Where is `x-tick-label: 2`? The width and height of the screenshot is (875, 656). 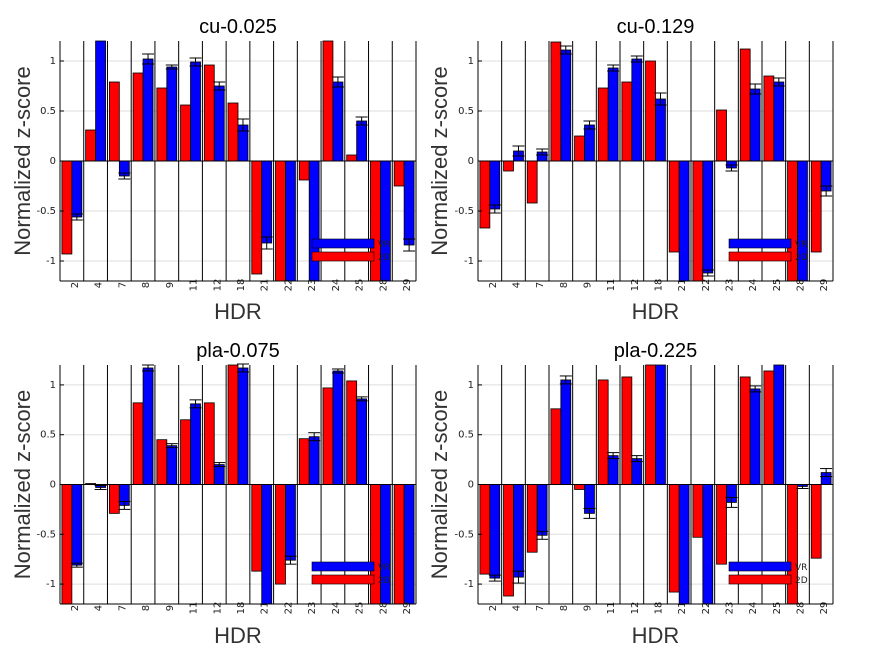 x-tick-label: 2 is located at coordinates (493, 608).